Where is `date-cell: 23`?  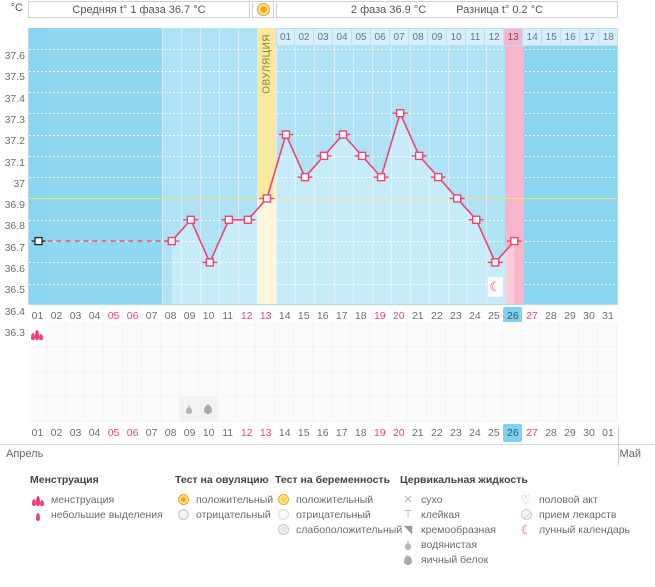 date-cell: 23 is located at coordinates (456, 433).